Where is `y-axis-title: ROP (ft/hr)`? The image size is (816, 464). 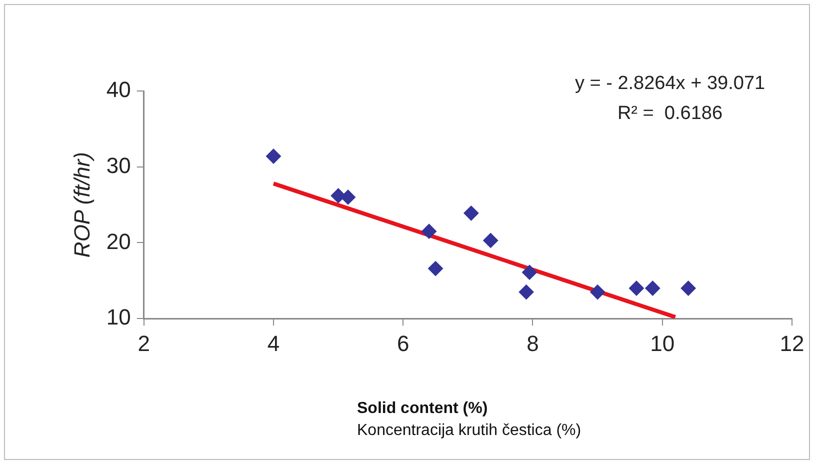
y-axis-title: ROP (ft/hr) is located at coordinates (81, 205).